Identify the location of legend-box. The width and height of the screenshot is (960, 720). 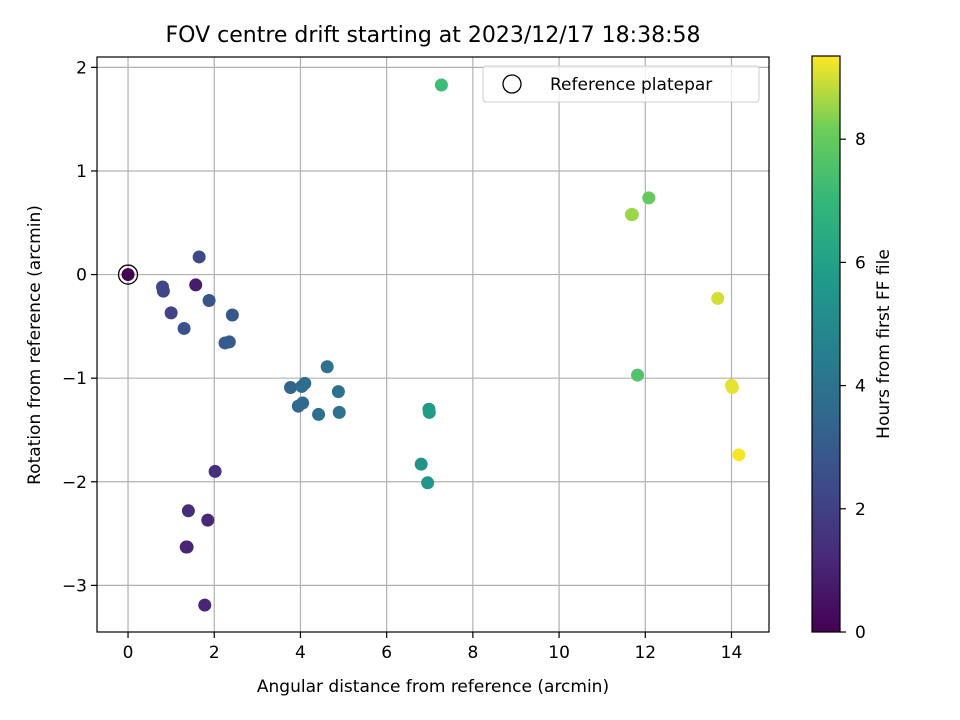
(621, 84).